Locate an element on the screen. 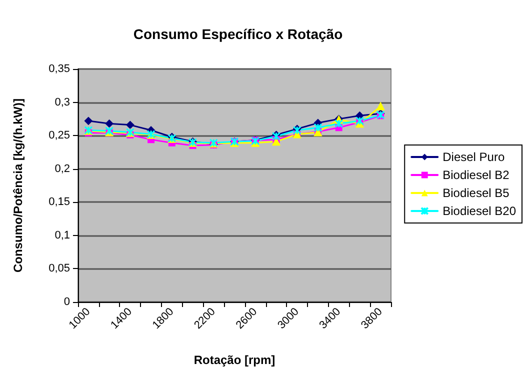 Image resolution: width=530 pixels, height=388 pixels. chart-title: Consumo Específico x Rotação is located at coordinates (238, 34).